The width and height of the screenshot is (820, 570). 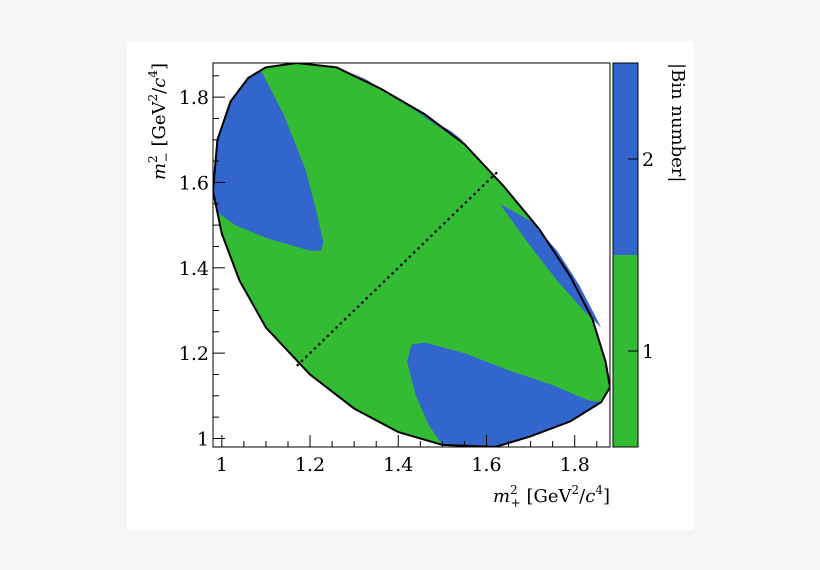 What do you see at coordinates (310, 465) in the screenshot?
I see `x-tick-label: 1.2` at bounding box center [310, 465].